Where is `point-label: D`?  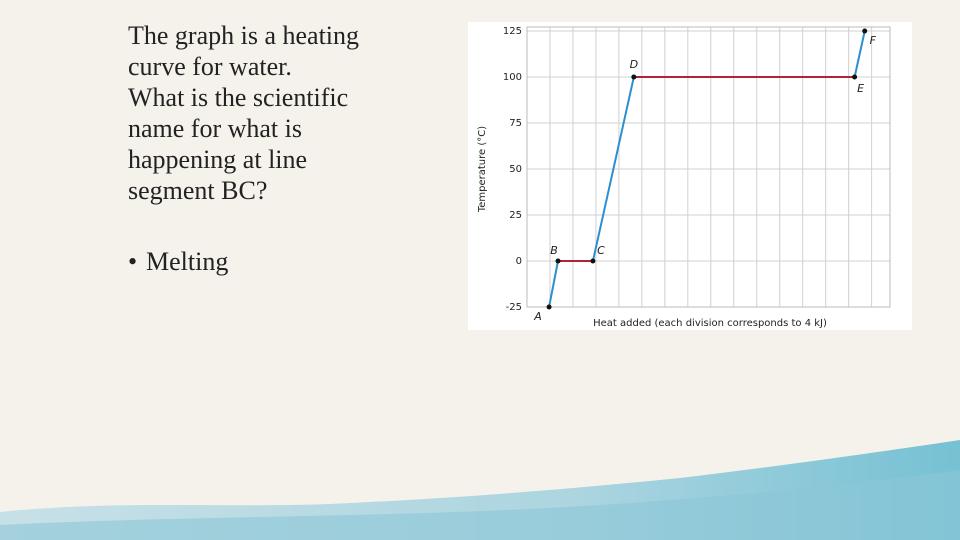
point-label: D is located at coordinates (634, 64).